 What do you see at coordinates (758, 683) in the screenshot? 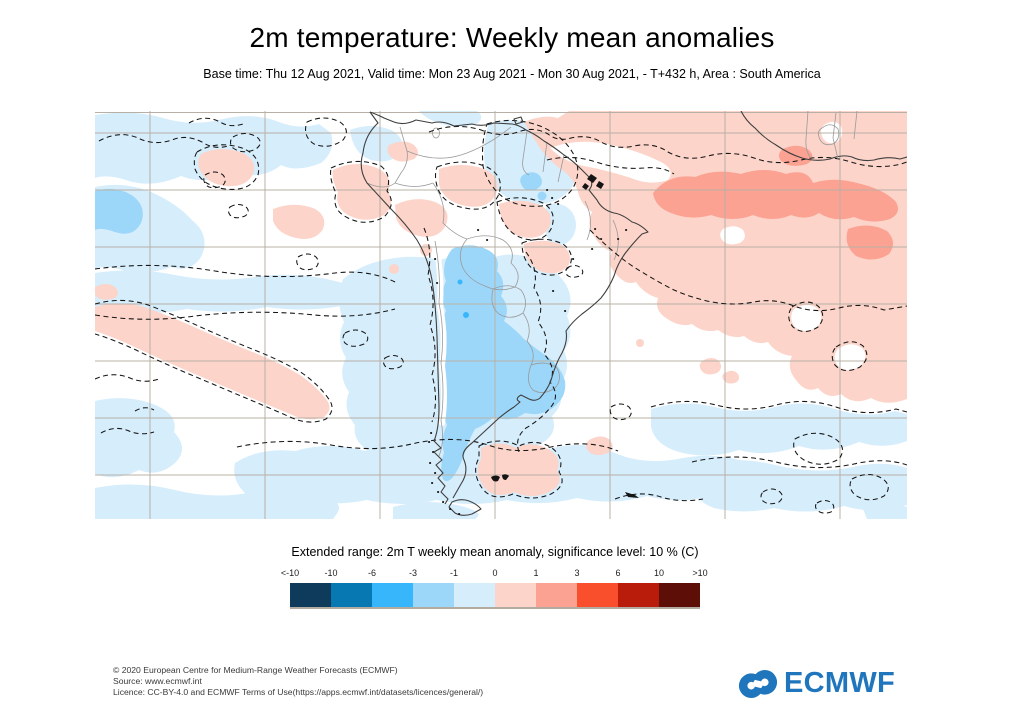
I see `ecmwf-emblem-icon` at bounding box center [758, 683].